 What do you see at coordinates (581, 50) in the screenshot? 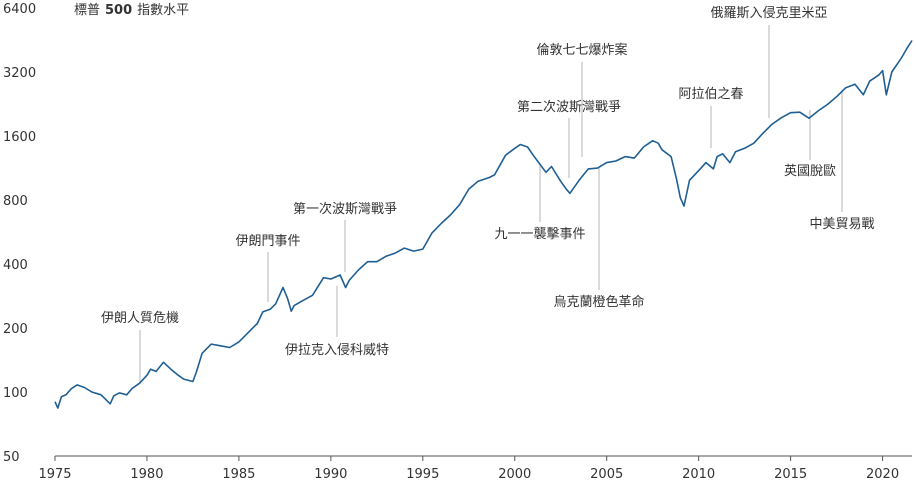
I see `annotation-label: 倫敦七七爆炸案` at bounding box center [581, 50].